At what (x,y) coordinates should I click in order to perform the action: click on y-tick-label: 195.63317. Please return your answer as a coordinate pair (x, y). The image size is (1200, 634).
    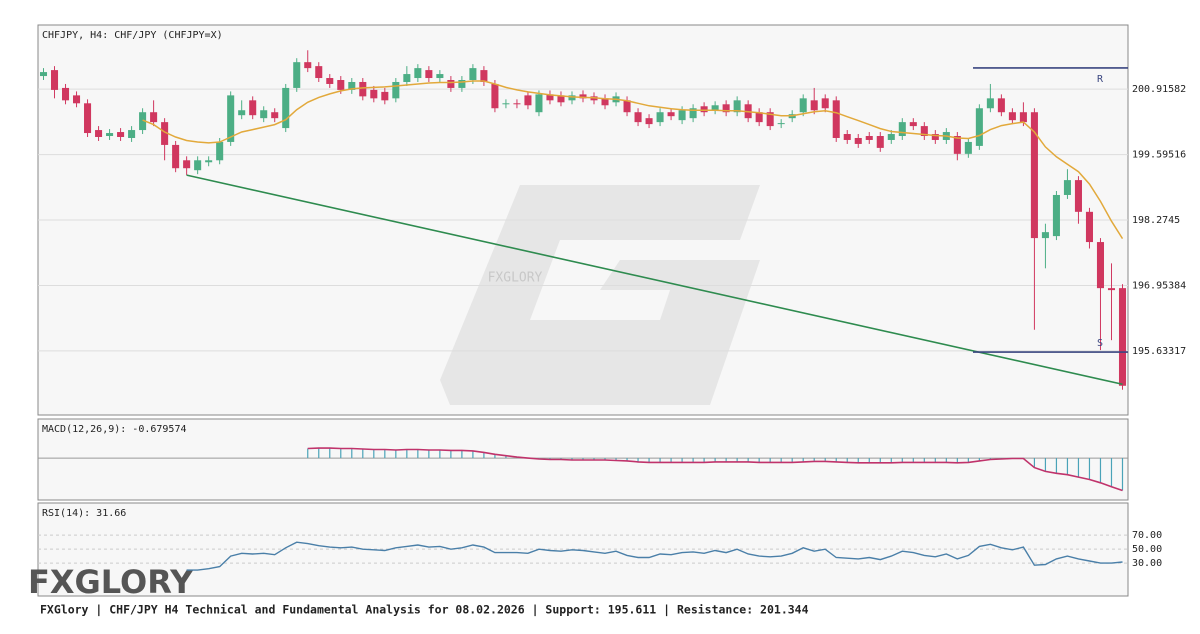
    Looking at the image, I should click on (1159, 351).